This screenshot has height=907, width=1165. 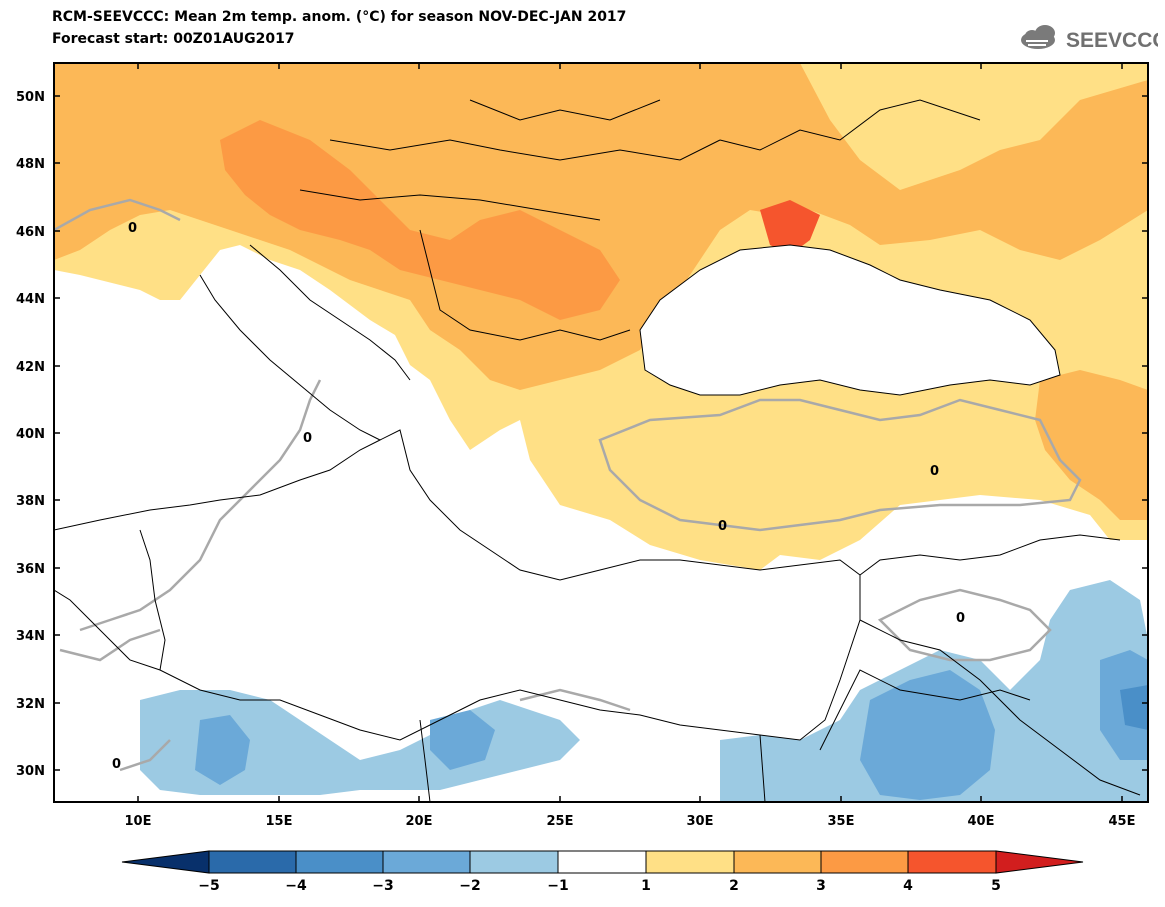 I want to click on lat-label: 46N, so click(x=30, y=232).